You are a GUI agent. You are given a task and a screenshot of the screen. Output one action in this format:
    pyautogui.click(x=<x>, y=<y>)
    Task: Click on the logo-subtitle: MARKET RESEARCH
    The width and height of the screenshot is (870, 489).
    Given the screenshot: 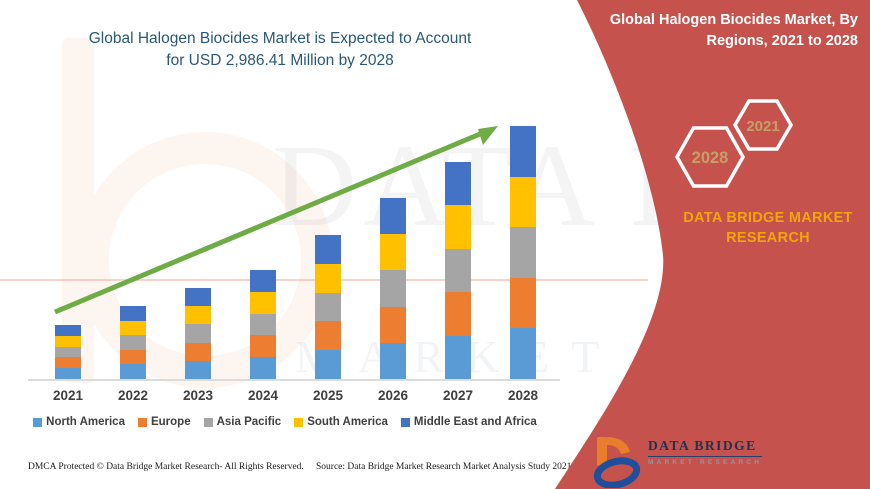 What is the action you would take?
    pyautogui.click(x=705, y=462)
    